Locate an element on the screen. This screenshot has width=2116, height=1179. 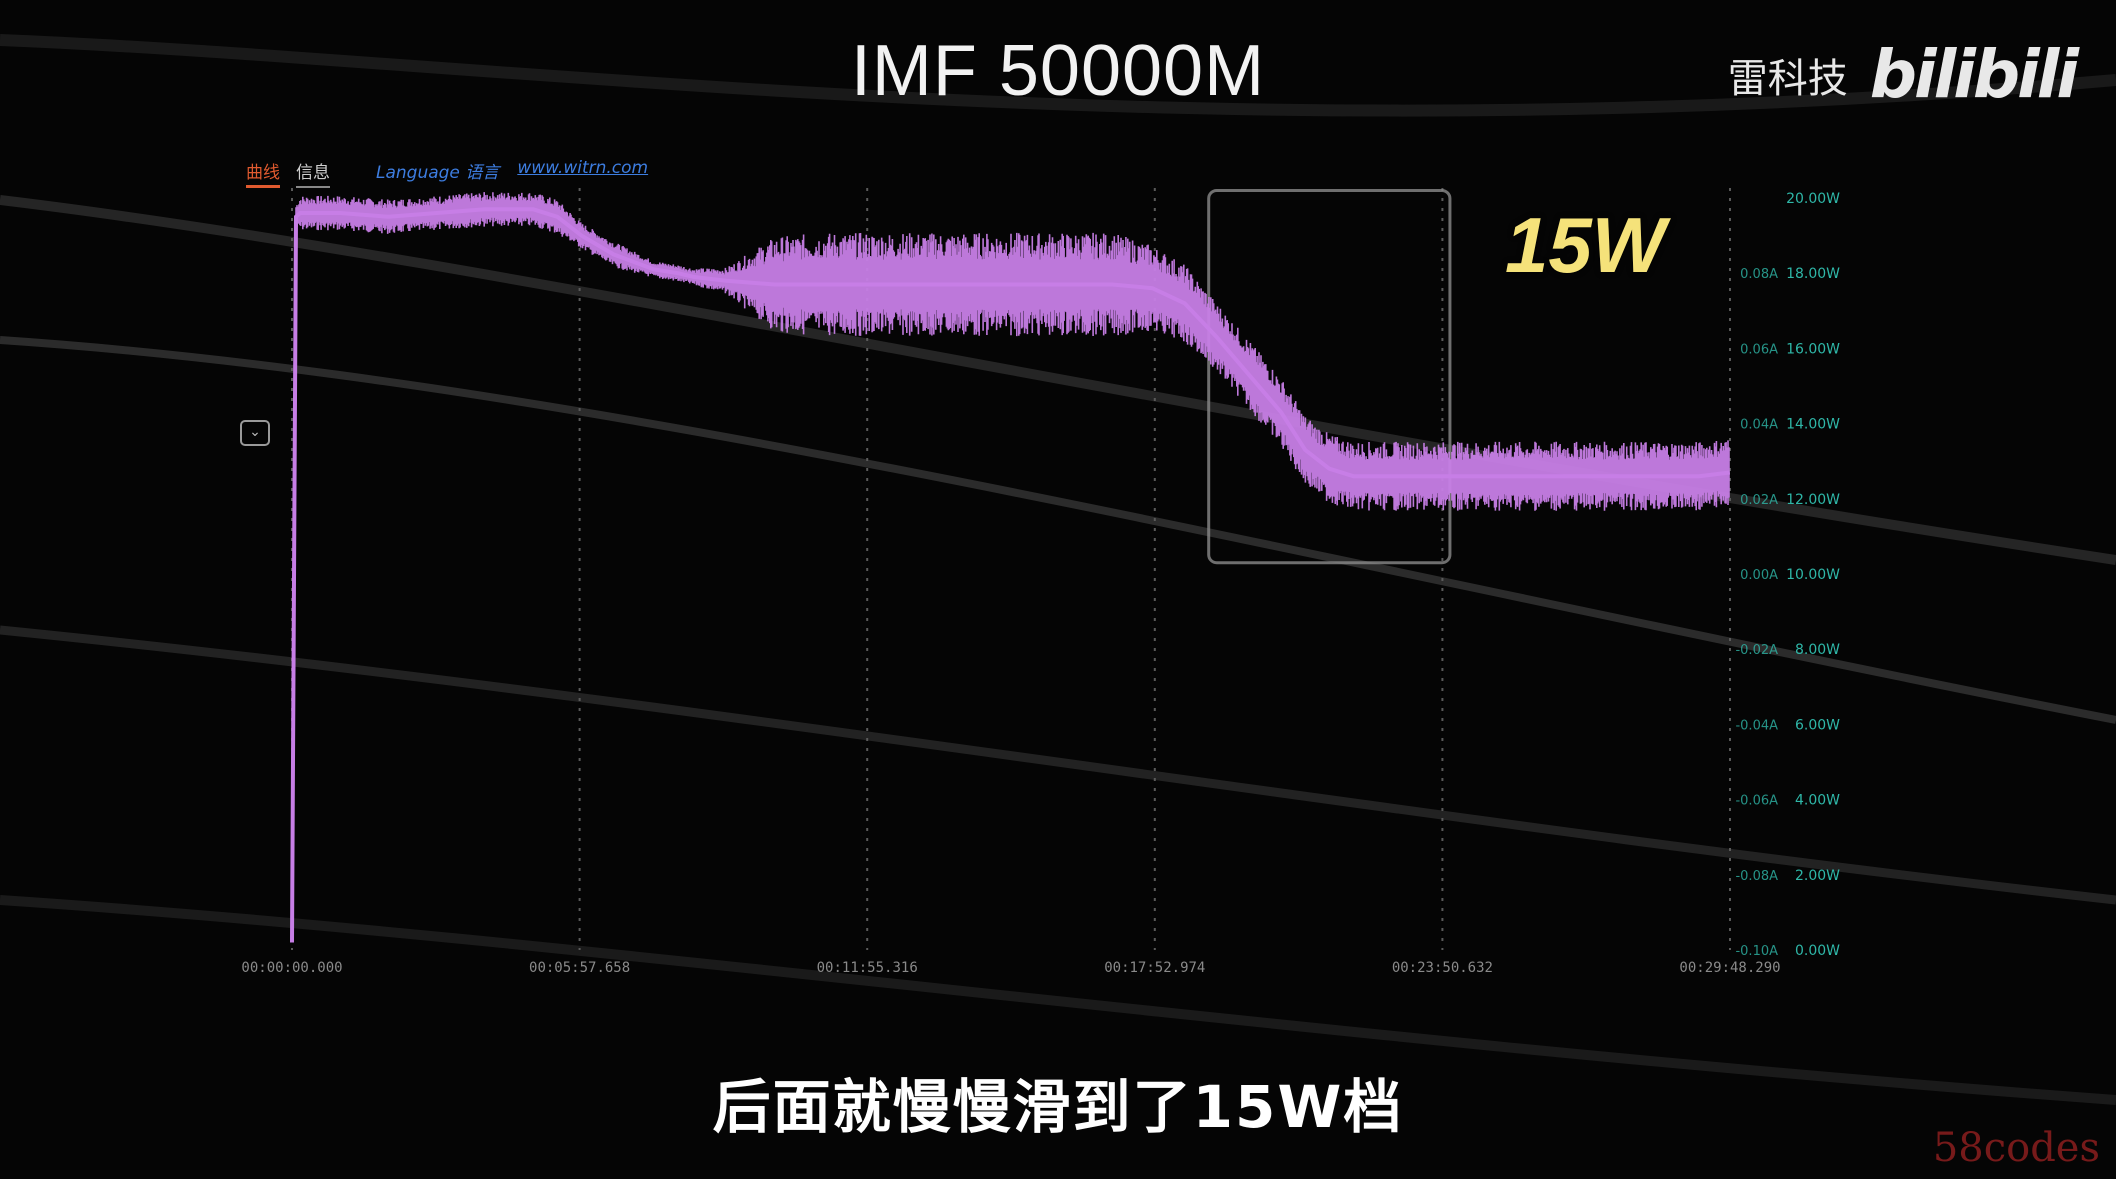
highlight-box is located at coordinates (1329, 376).